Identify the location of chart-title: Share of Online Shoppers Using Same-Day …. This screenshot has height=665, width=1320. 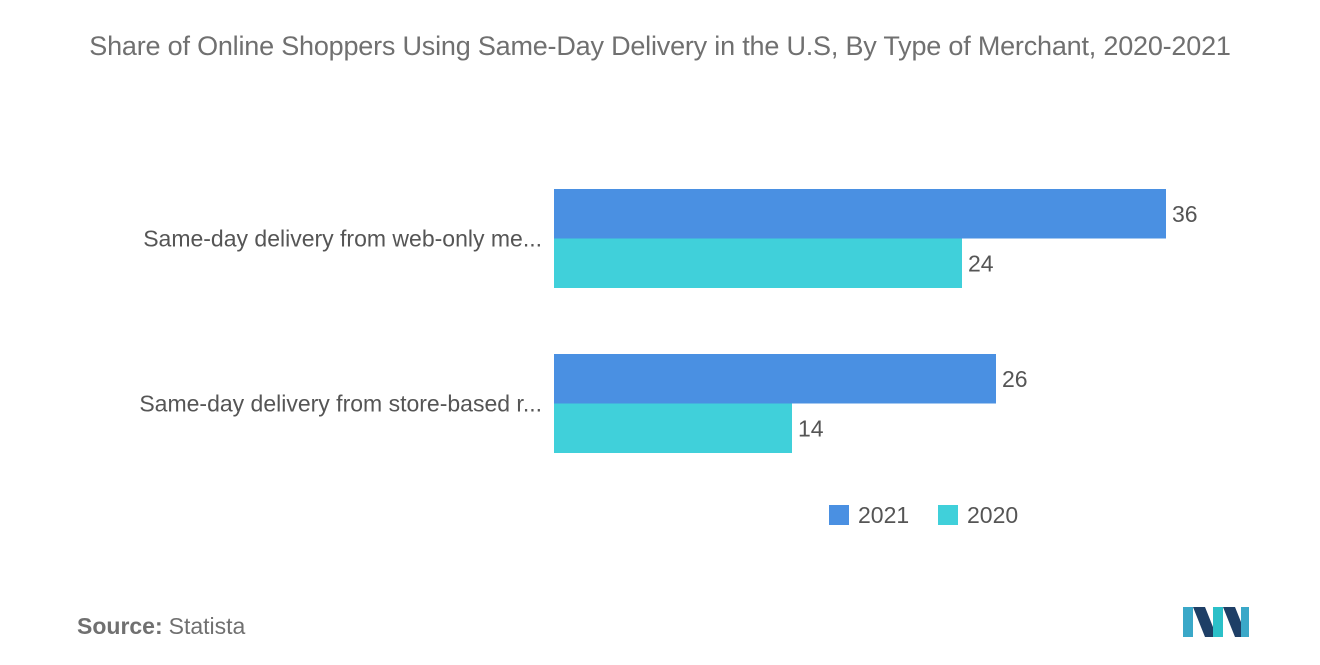
(660, 46).